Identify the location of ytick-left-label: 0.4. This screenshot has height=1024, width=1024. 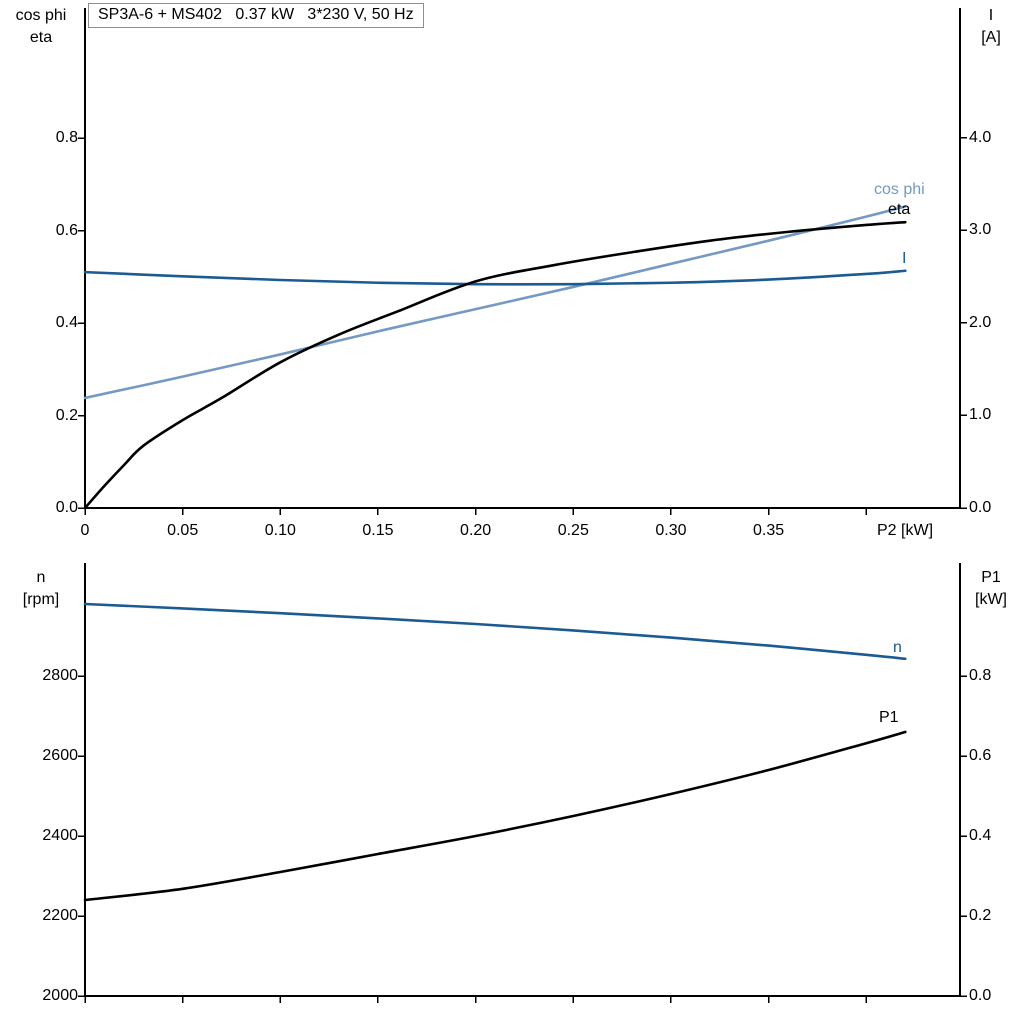
(66, 322).